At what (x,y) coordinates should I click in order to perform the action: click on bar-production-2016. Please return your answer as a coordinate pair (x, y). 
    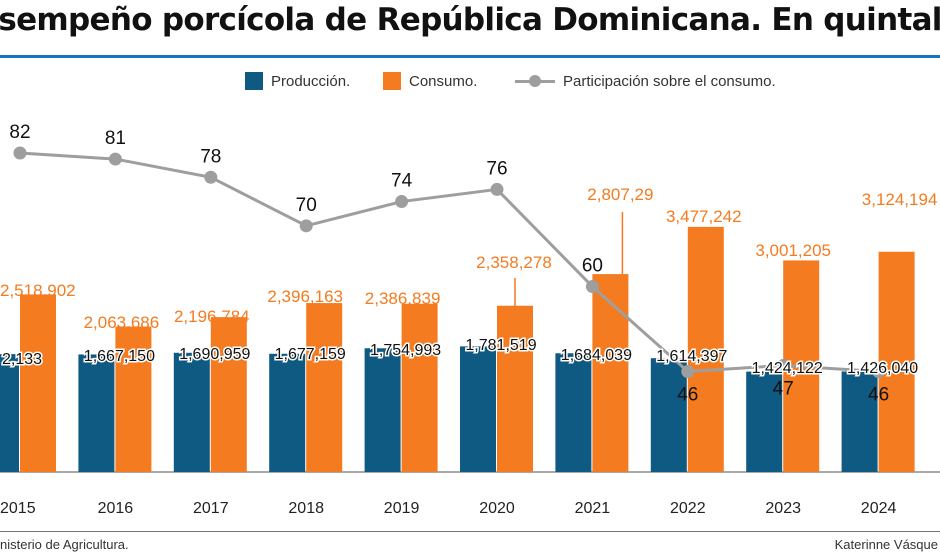
    Looking at the image, I should click on (96, 413).